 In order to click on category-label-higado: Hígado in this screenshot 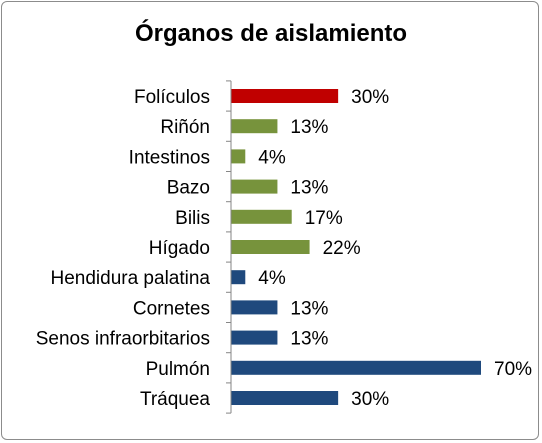, I will do `click(179, 248)`.